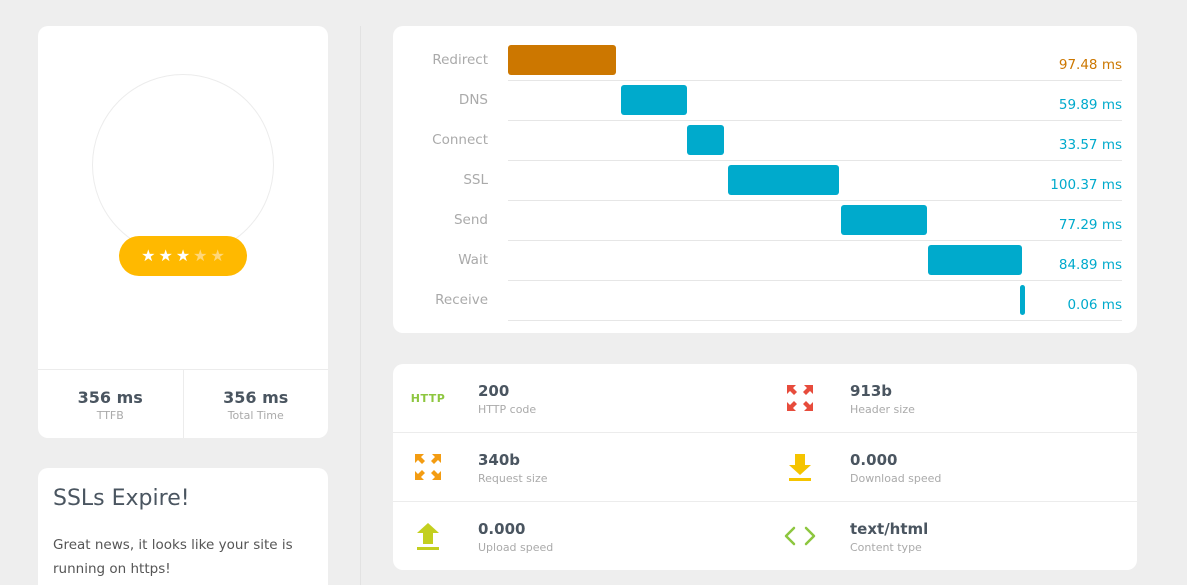 The width and height of the screenshot is (1187, 585). I want to click on timing-label: SSL, so click(475, 180).